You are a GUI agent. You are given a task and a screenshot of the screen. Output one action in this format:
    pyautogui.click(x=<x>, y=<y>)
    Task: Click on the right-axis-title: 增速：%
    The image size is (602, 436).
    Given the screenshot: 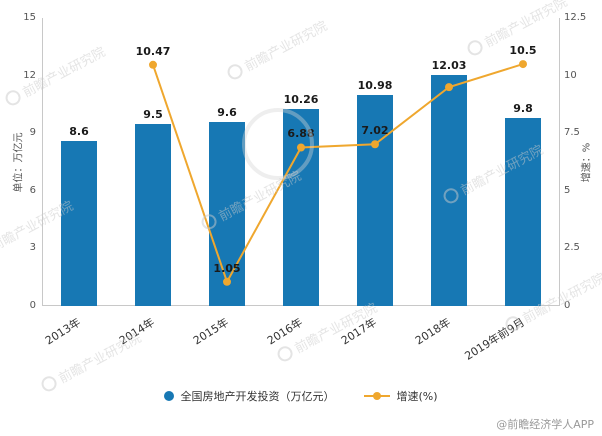 What is the action you would take?
    pyautogui.click(x=587, y=162)
    